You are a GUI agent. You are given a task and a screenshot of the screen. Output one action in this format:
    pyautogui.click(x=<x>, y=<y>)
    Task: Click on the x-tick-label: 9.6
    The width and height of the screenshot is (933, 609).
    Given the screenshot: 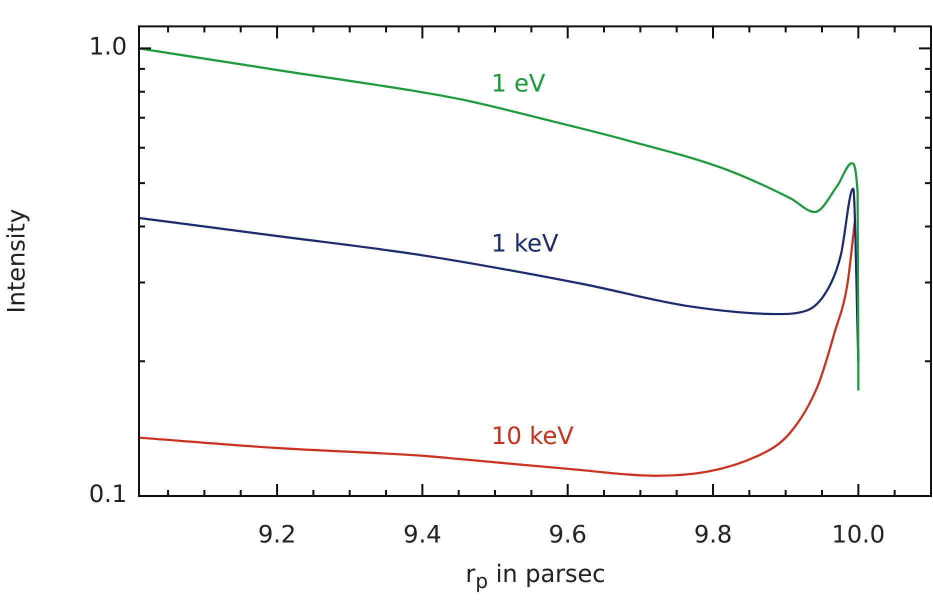 What is the action you would take?
    pyautogui.click(x=567, y=534)
    